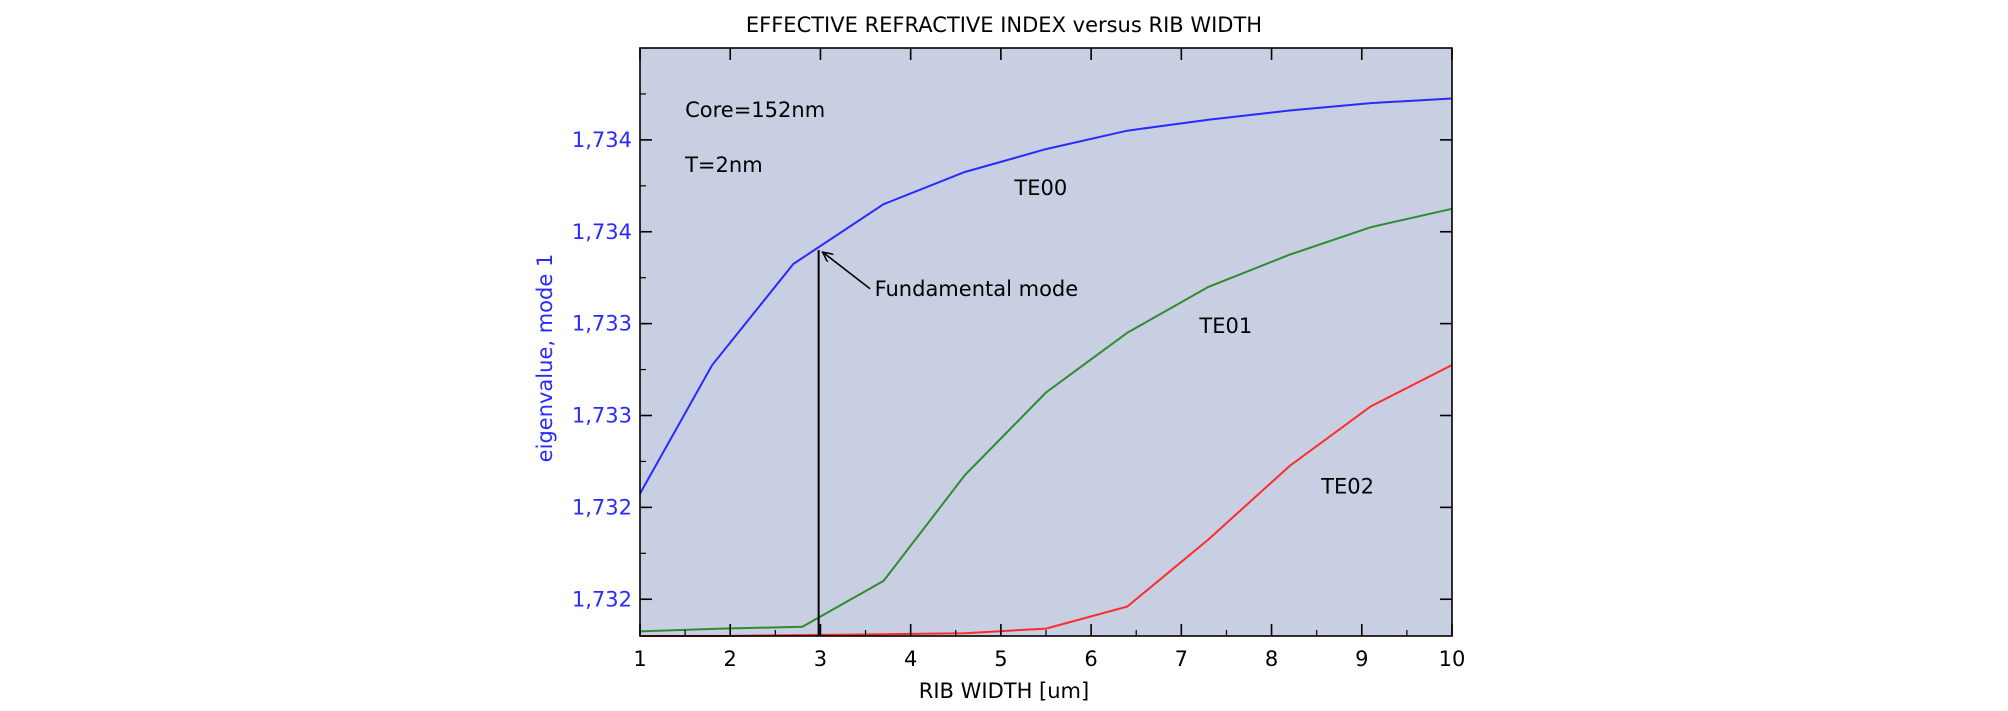 Image resolution: width=2008 pixels, height=711 pixels. What do you see at coordinates (755, 110) in the screenshot?
I see `annotation-core-152nm: Core=152nm` at bounding box center [755, 110].